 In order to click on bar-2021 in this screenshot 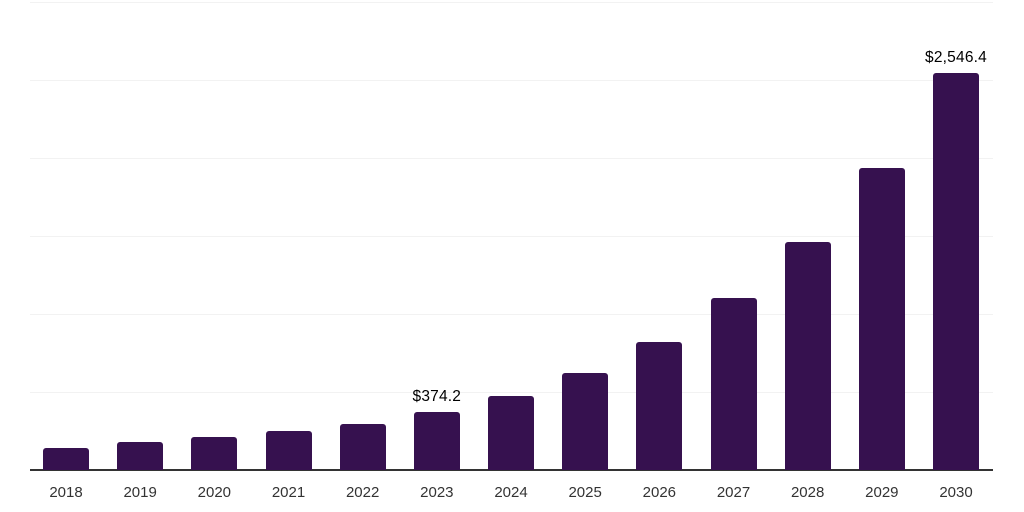, I will do `click(288, 450)`.